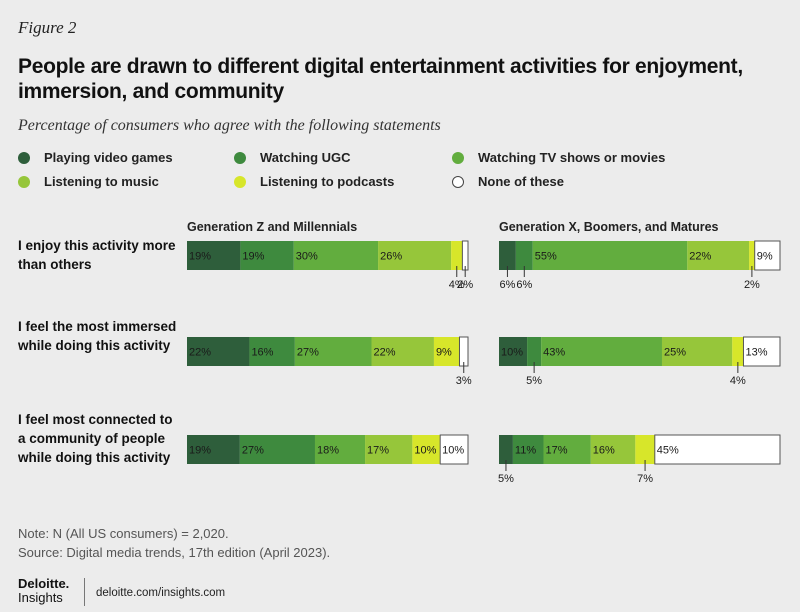  I want to click on legend-label: Watching TV shows or movies, so click(572, 157).